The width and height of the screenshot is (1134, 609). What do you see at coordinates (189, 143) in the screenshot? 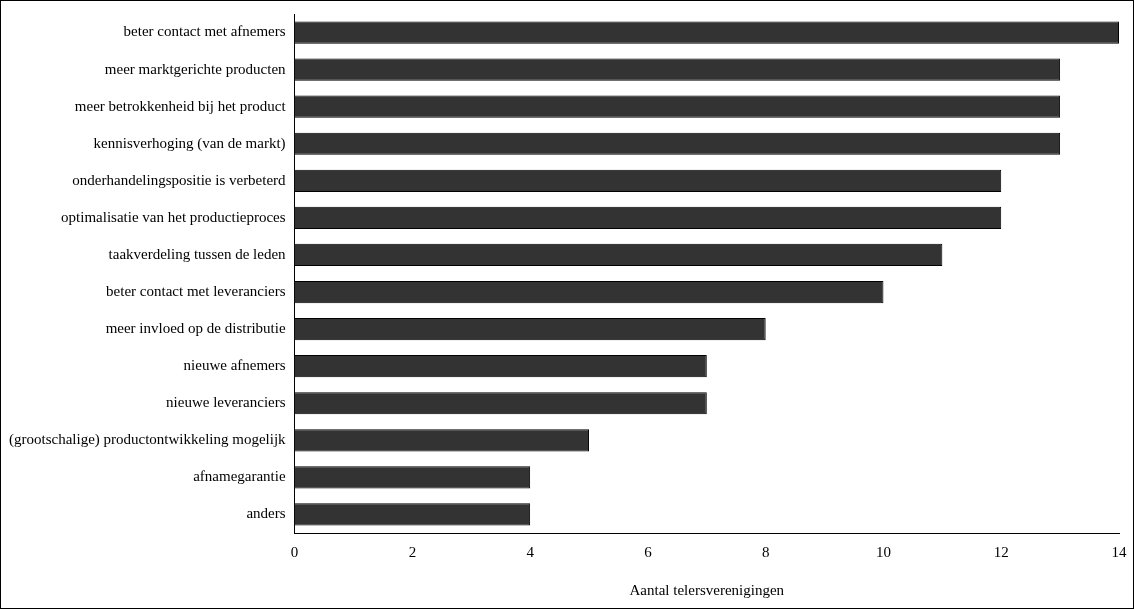
I see `y-tick-label: kennisverhoging (van de markt)` at bounding box center [189, 143].